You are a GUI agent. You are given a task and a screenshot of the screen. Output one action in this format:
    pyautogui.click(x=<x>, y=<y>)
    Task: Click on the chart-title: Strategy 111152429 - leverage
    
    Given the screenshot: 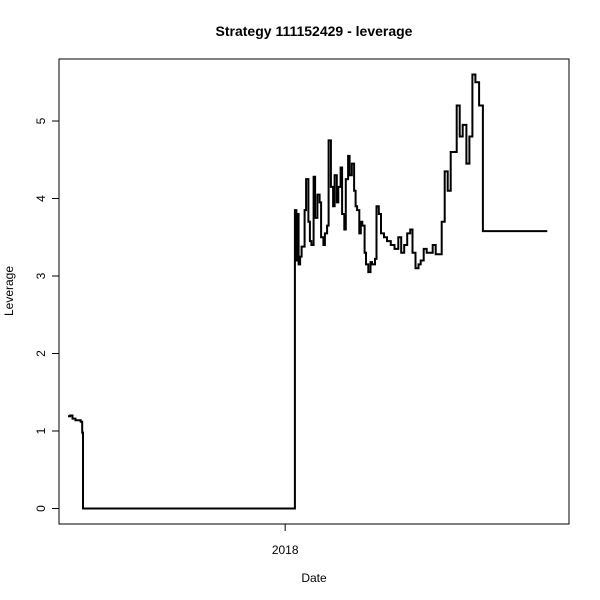 What is the action you would take?
    pyautogui.click(x=314, y=31)
    